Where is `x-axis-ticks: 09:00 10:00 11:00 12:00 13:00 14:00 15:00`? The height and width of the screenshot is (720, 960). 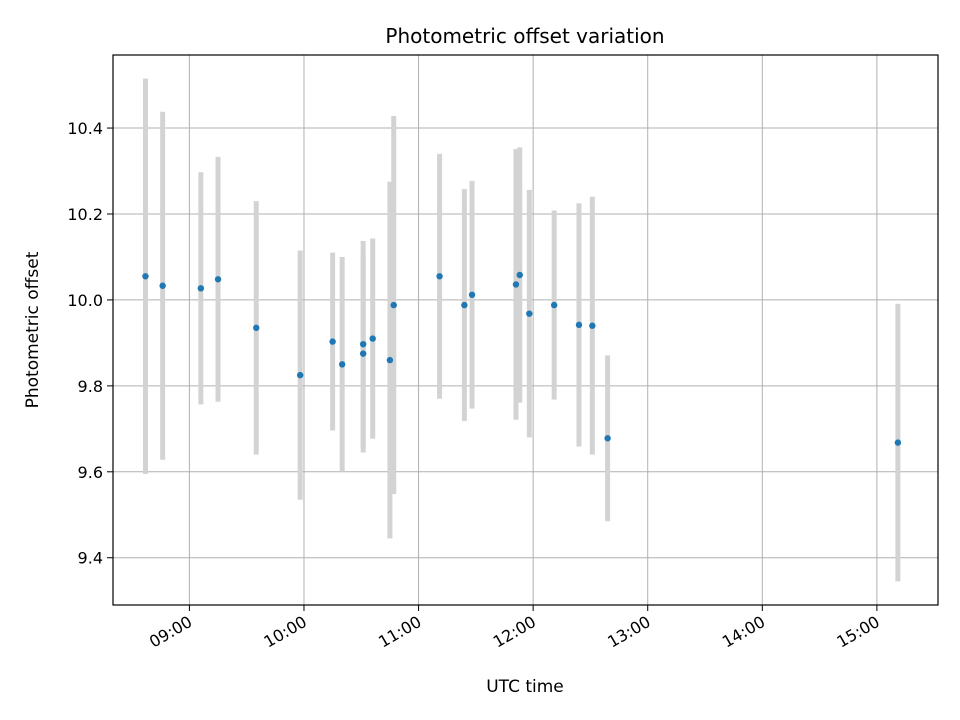 x-axis-ticks: 09:00 10:00 11:00 12:00 13:00 14:00 15:00 is located at coordinates (514, 628).